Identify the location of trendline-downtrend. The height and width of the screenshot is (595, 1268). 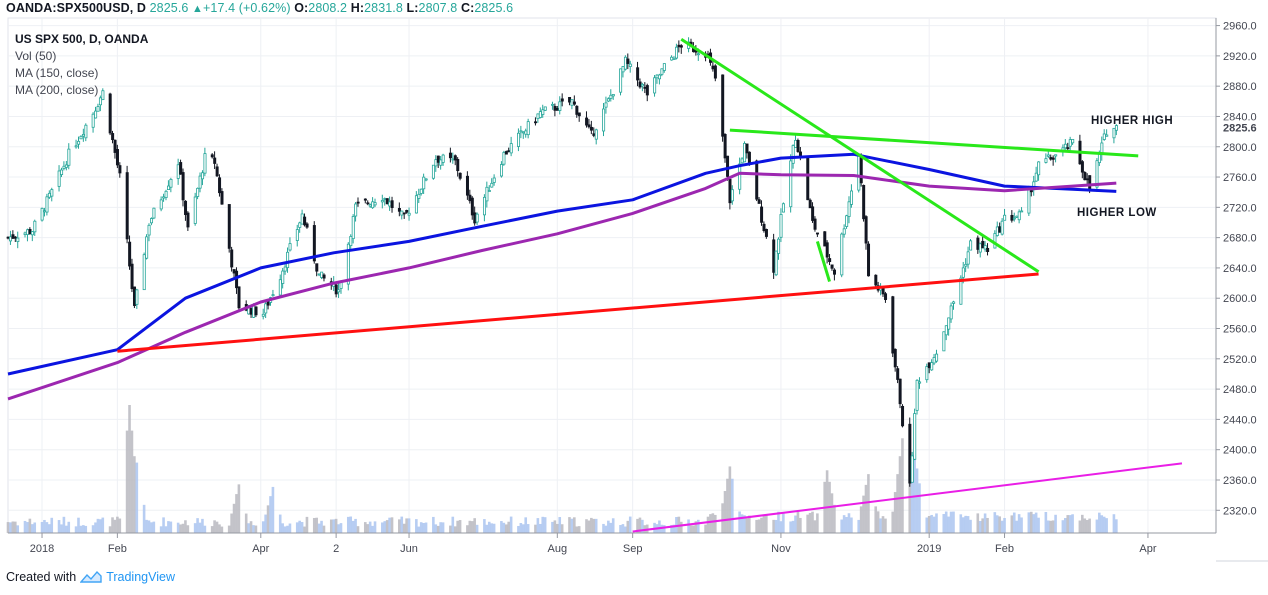
(860, 155).